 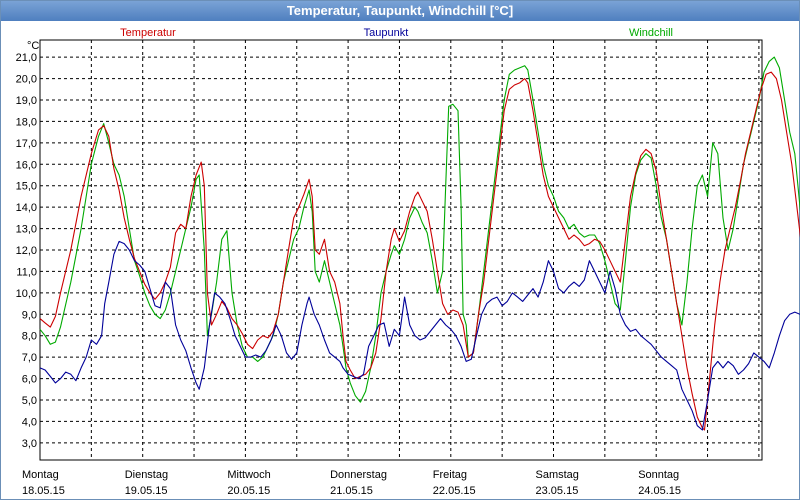 What do you see at coordinates (454, 491) in the screenshot?
I see `x-tick-date-label: 22.05.15` at bounding box center [454, 491].